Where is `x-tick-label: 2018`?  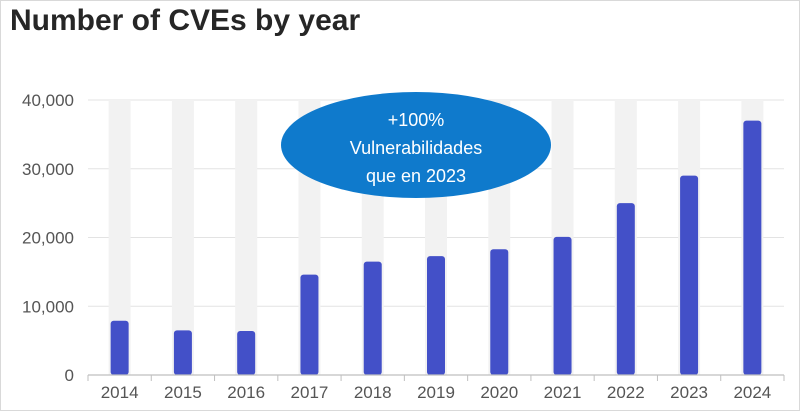 x-tick-label: 2018 is located at coordinates (373, 392).